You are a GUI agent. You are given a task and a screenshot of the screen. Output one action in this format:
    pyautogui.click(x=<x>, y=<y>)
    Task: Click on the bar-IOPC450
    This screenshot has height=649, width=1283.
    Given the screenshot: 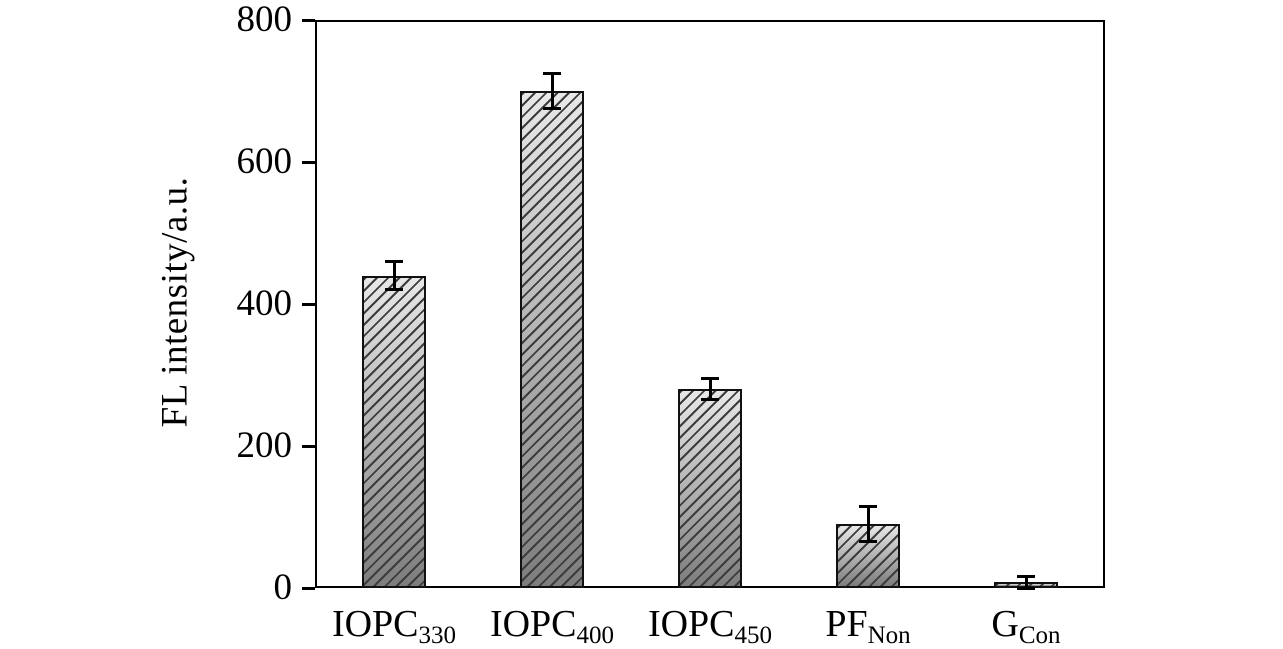 What is the action you would take?
    pyautogui.click(x=710, y=488)
    